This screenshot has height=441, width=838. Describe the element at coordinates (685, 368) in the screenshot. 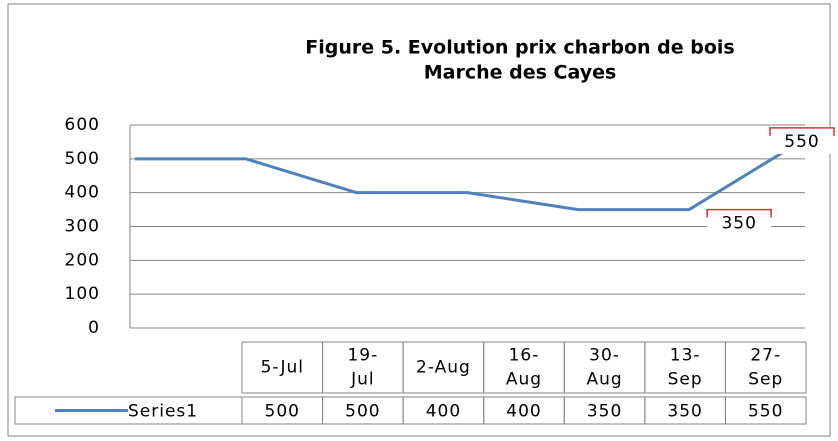

I see `x-tick-label: 13-Sep` at that location.